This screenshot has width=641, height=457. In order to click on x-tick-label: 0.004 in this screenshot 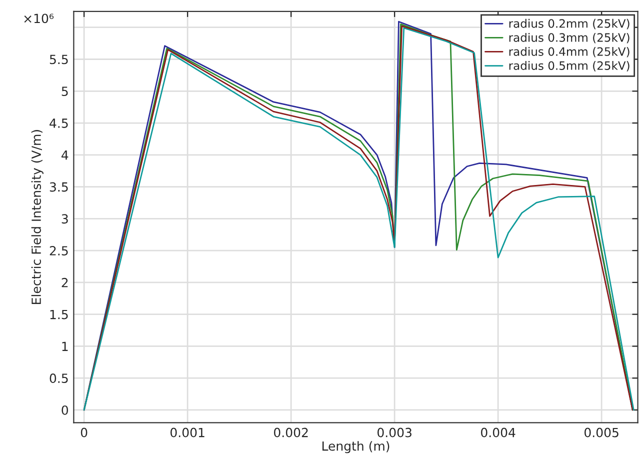, I will do `click(498, 433)`.